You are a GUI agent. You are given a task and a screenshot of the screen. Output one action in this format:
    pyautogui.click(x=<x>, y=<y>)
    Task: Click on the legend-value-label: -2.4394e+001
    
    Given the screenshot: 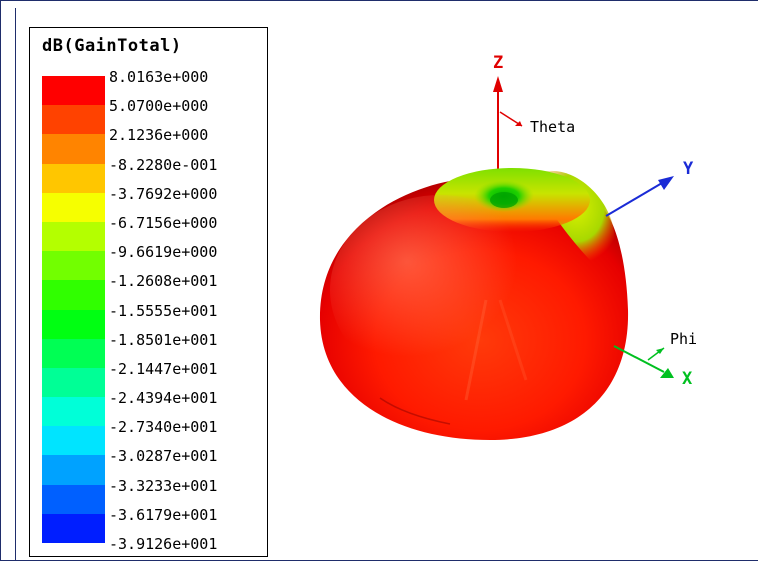 What is the action you would take?
    pyautogui.click(x=163, y=398)
    